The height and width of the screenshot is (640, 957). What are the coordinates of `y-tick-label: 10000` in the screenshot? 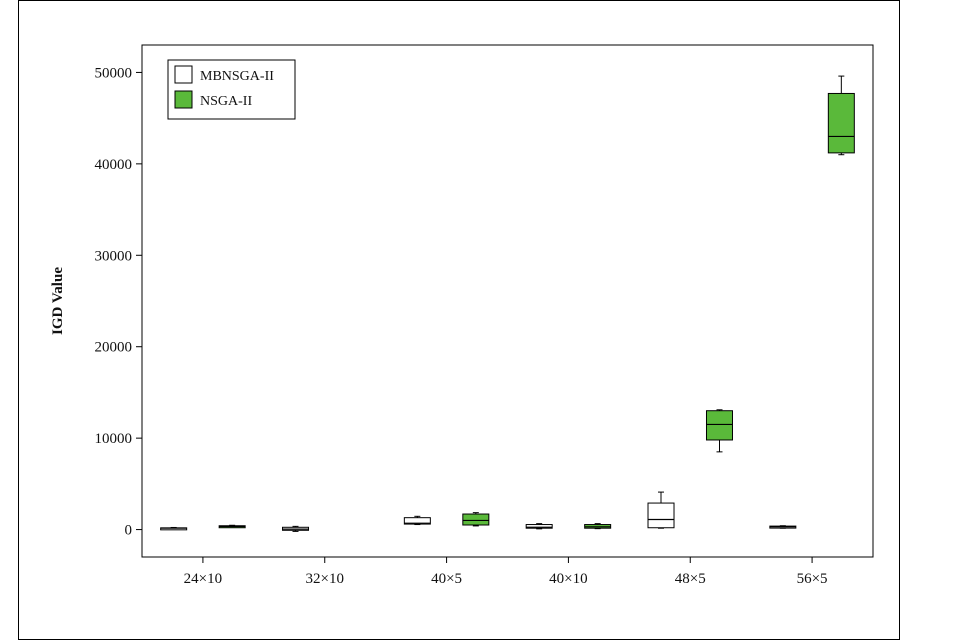 It's located at (114, 439).